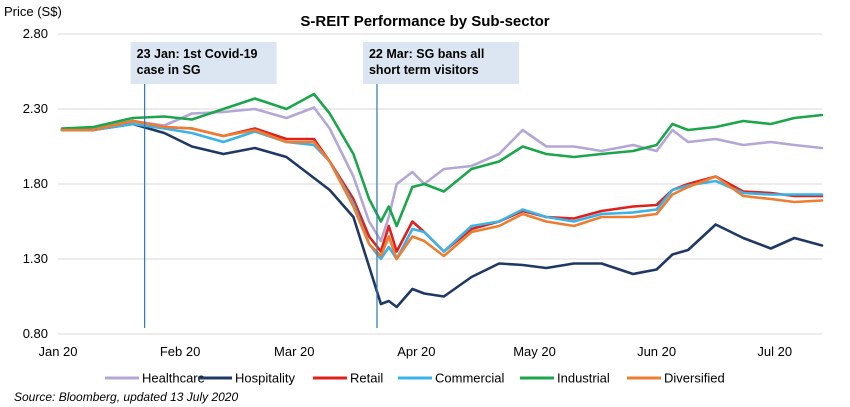  Describe the element at coordinates (197, 54) in the screenshot. I see `annotation-text: 23 Jan: 1st Covid-19` at that location.